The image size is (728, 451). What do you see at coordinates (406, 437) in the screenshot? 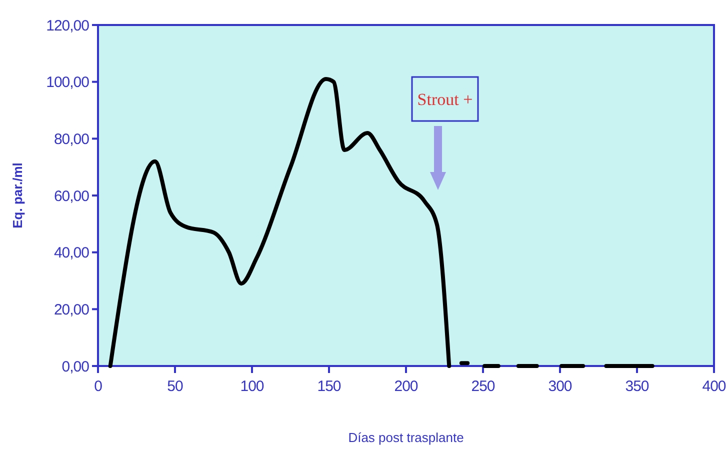
I see `x-axis-title: Días post trasplante` at bounding box center [406, 437].